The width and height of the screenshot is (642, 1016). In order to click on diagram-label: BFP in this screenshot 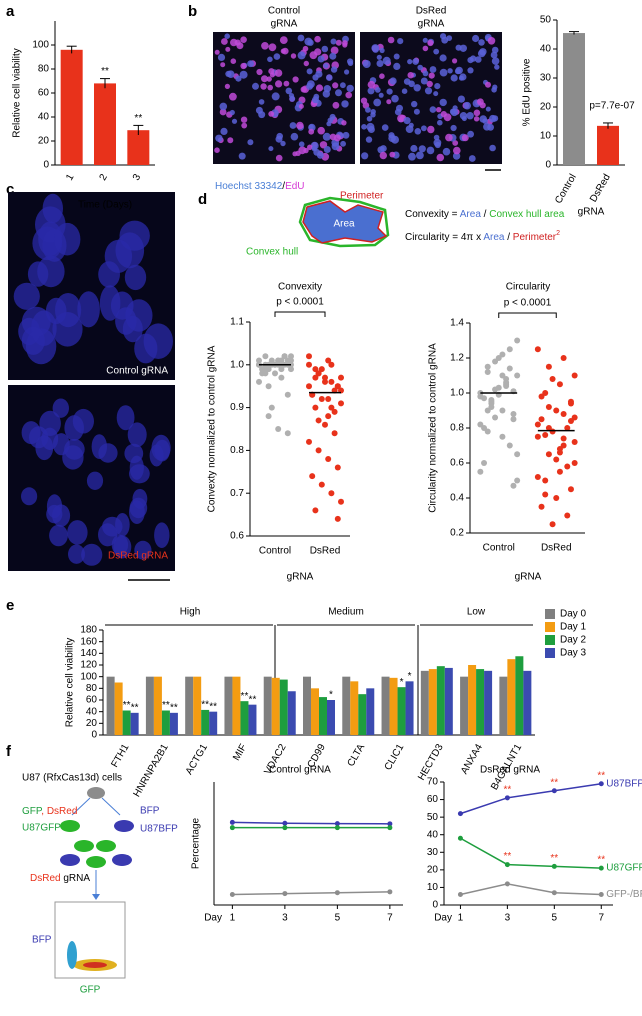, I will do `click(150, 811)`.